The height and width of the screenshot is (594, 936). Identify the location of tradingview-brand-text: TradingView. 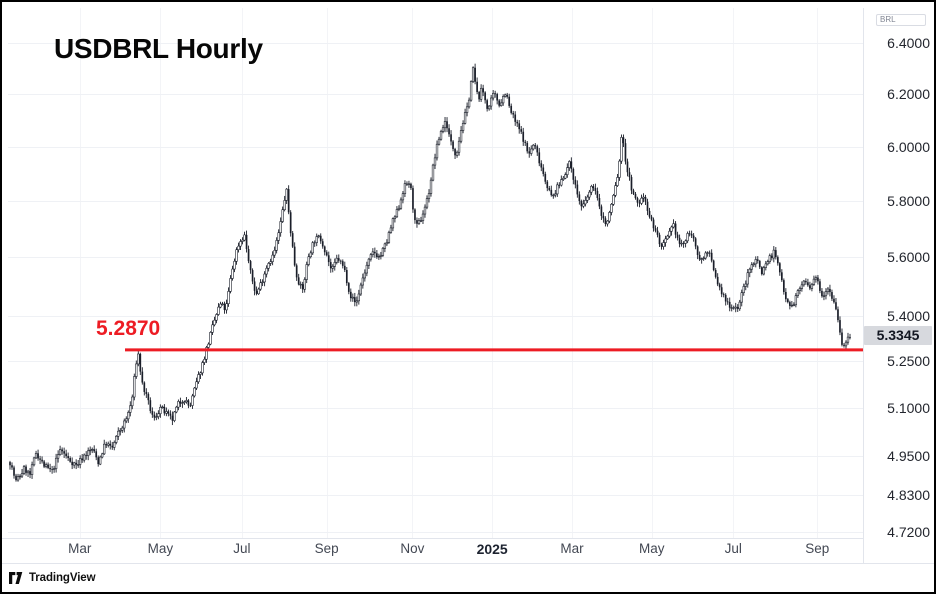
(62, 578).